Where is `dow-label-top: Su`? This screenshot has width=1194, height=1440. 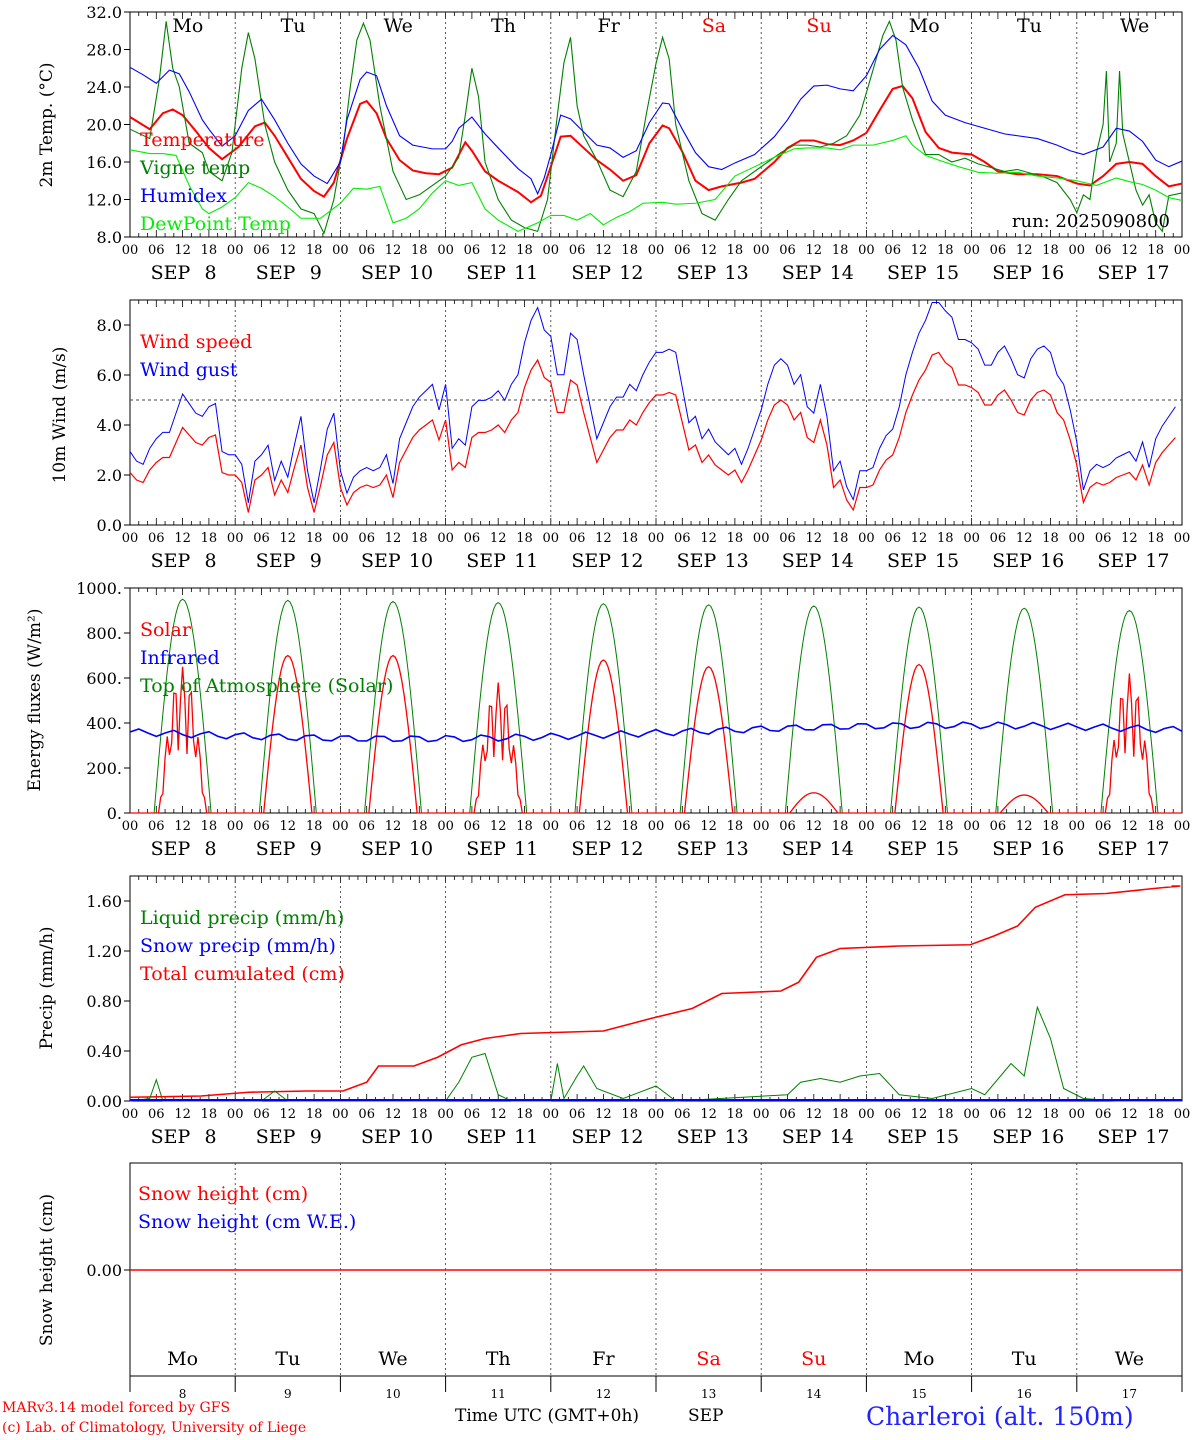 dow-label-top: Su is located at coordinates (818, 26).